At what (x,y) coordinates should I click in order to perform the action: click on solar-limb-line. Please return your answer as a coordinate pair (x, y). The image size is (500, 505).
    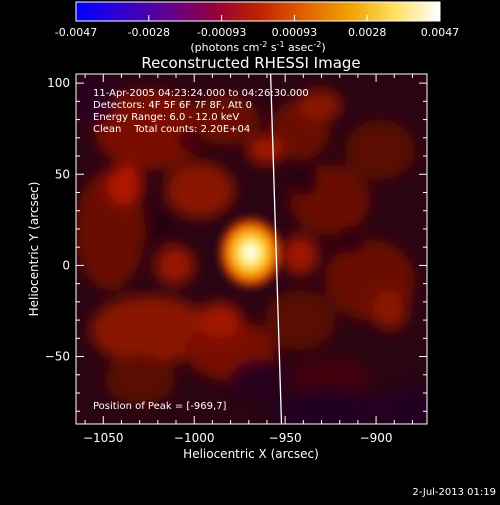
    Looking at the image, I should click on (276, 249).